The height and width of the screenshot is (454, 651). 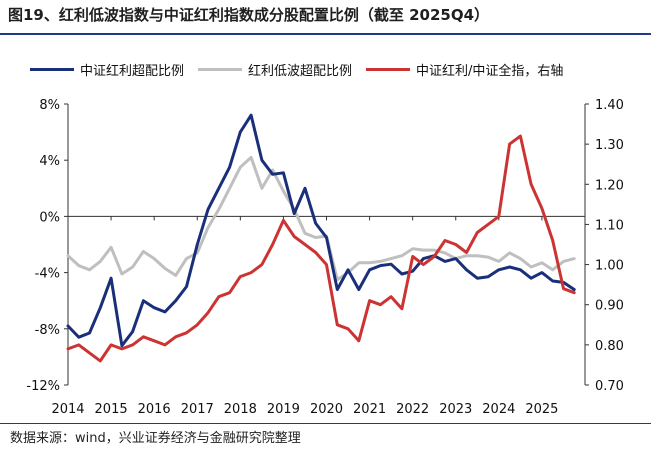 I want to click on left-tick-label: -12%, so click(x=43, y=386).